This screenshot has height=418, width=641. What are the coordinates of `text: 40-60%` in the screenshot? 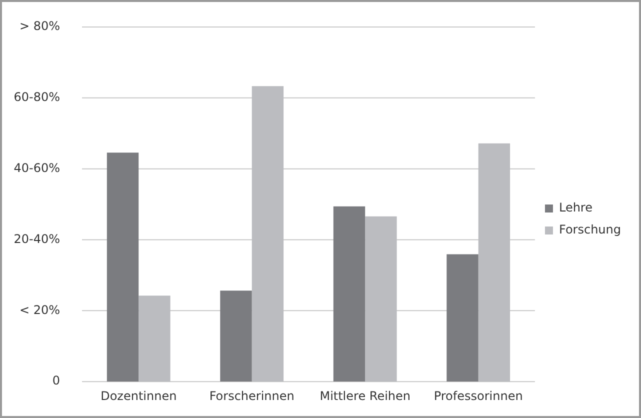 It's located at (37, 167).